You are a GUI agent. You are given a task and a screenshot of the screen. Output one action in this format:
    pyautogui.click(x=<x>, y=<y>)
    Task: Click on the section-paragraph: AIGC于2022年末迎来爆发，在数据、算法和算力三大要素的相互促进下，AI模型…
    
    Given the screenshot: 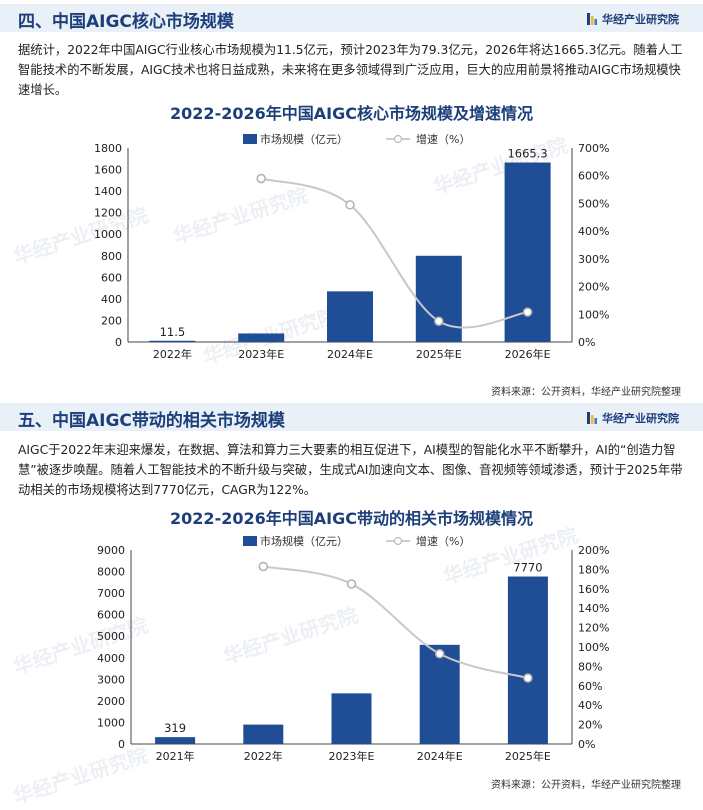 What is the action you would take?
    pyautogui.click(x=350, y=470)
    